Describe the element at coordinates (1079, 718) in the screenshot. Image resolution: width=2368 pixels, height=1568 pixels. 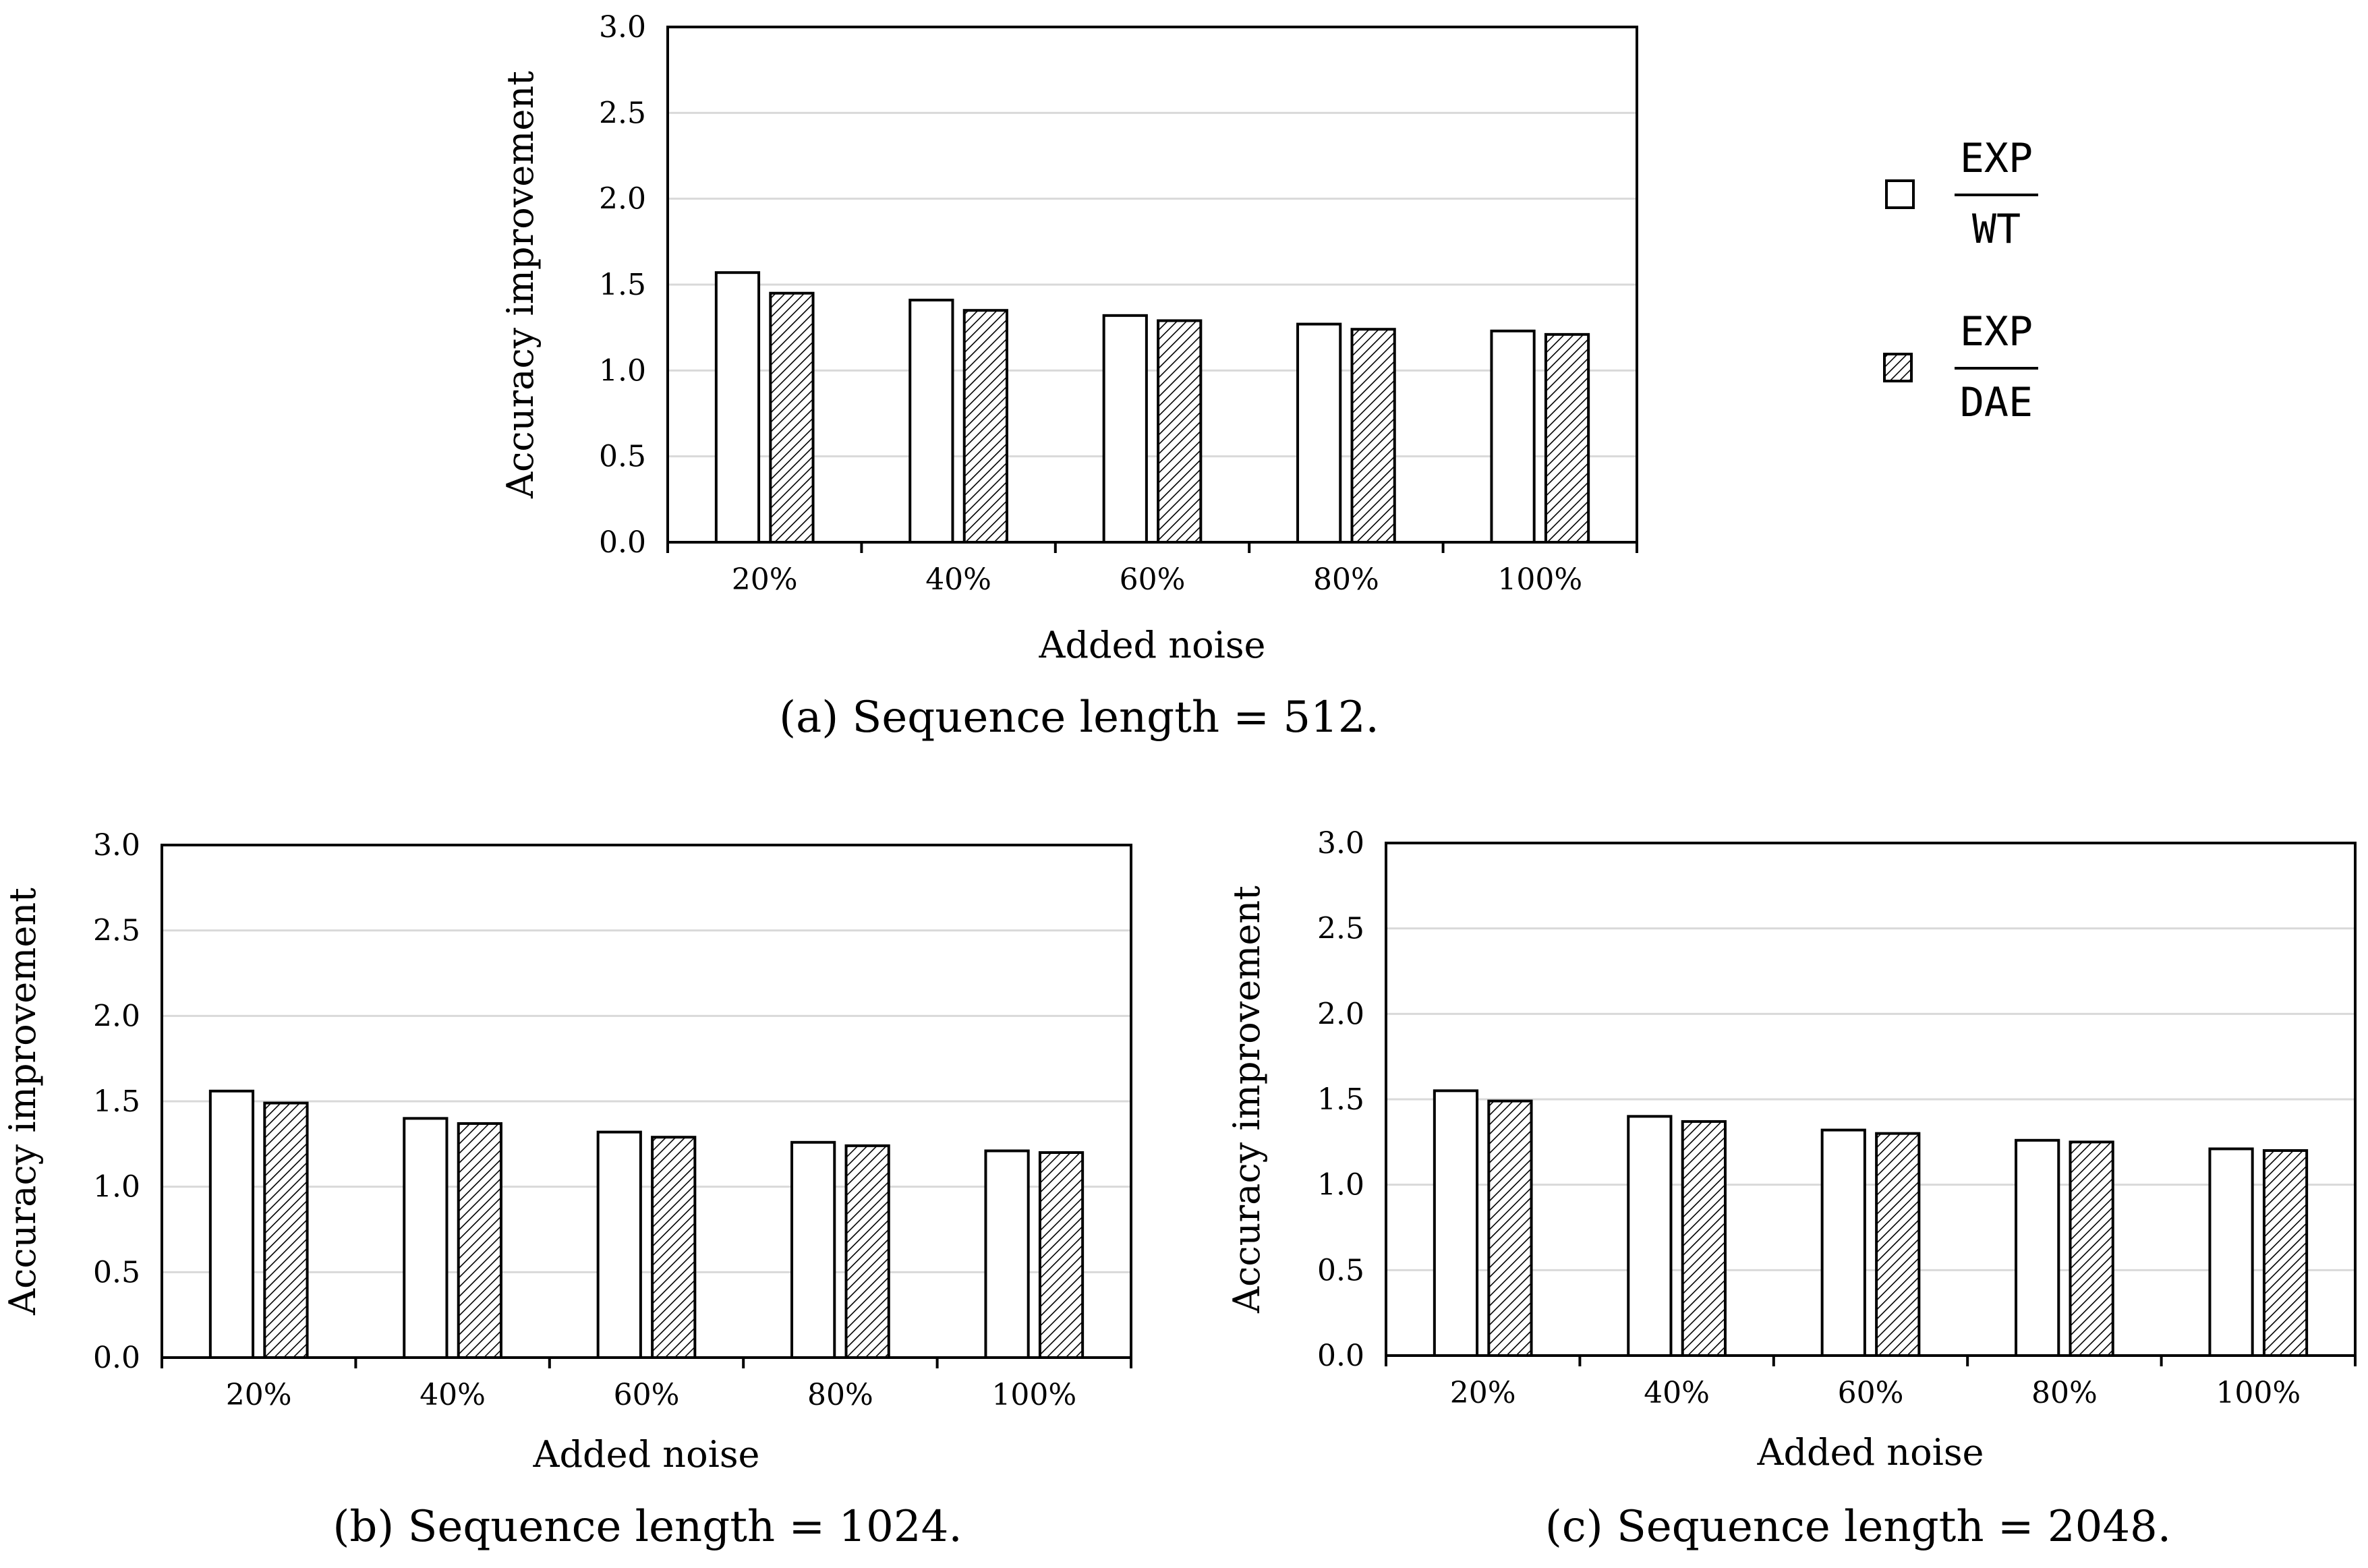
I see `chart-caption: (a) Sequence length = 512.` at that location.